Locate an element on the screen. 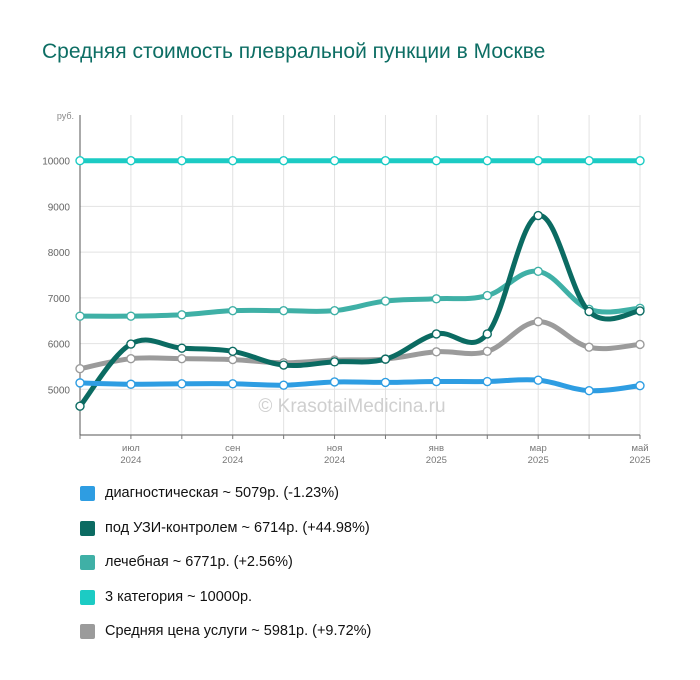 This screenshot has width=700, height=680. y-tick-label: 8000 is located at coordinates (59, 253).